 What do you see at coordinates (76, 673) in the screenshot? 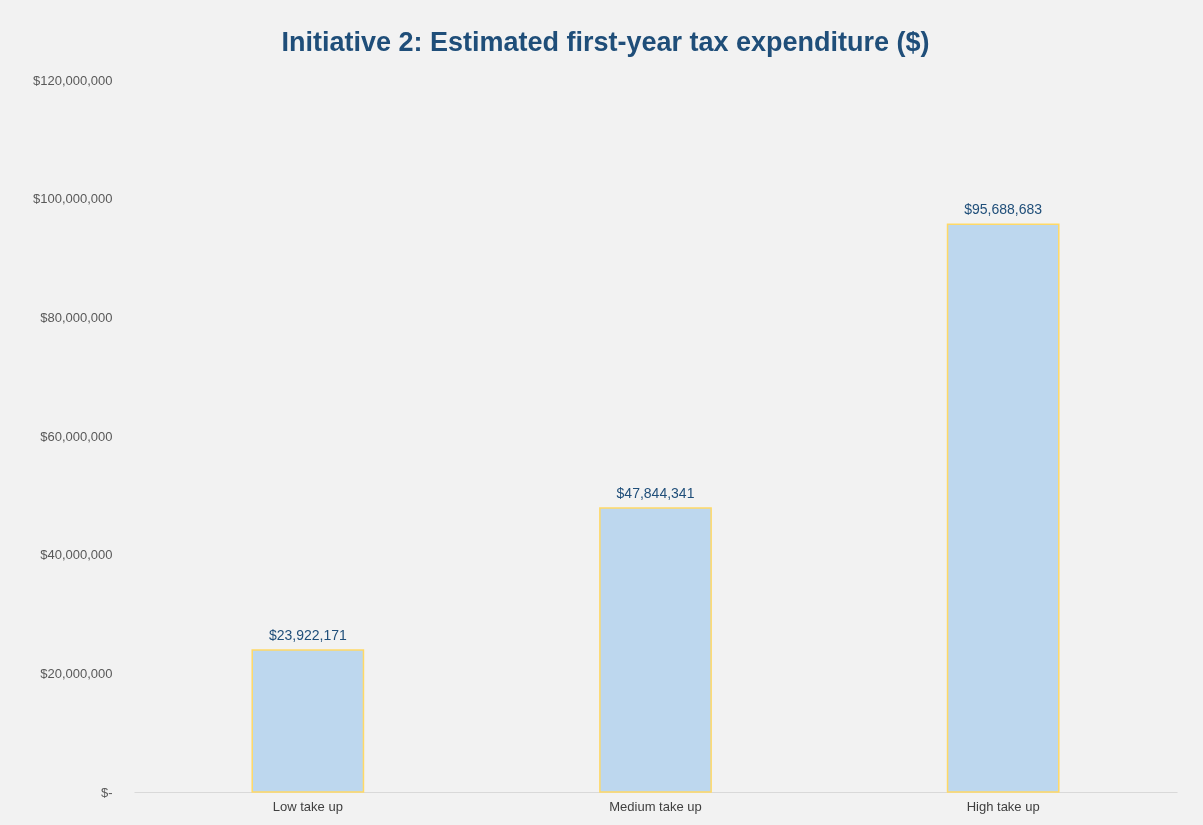
I see `y-tick-label: $20,000,000` at bounding box center [76, 673].